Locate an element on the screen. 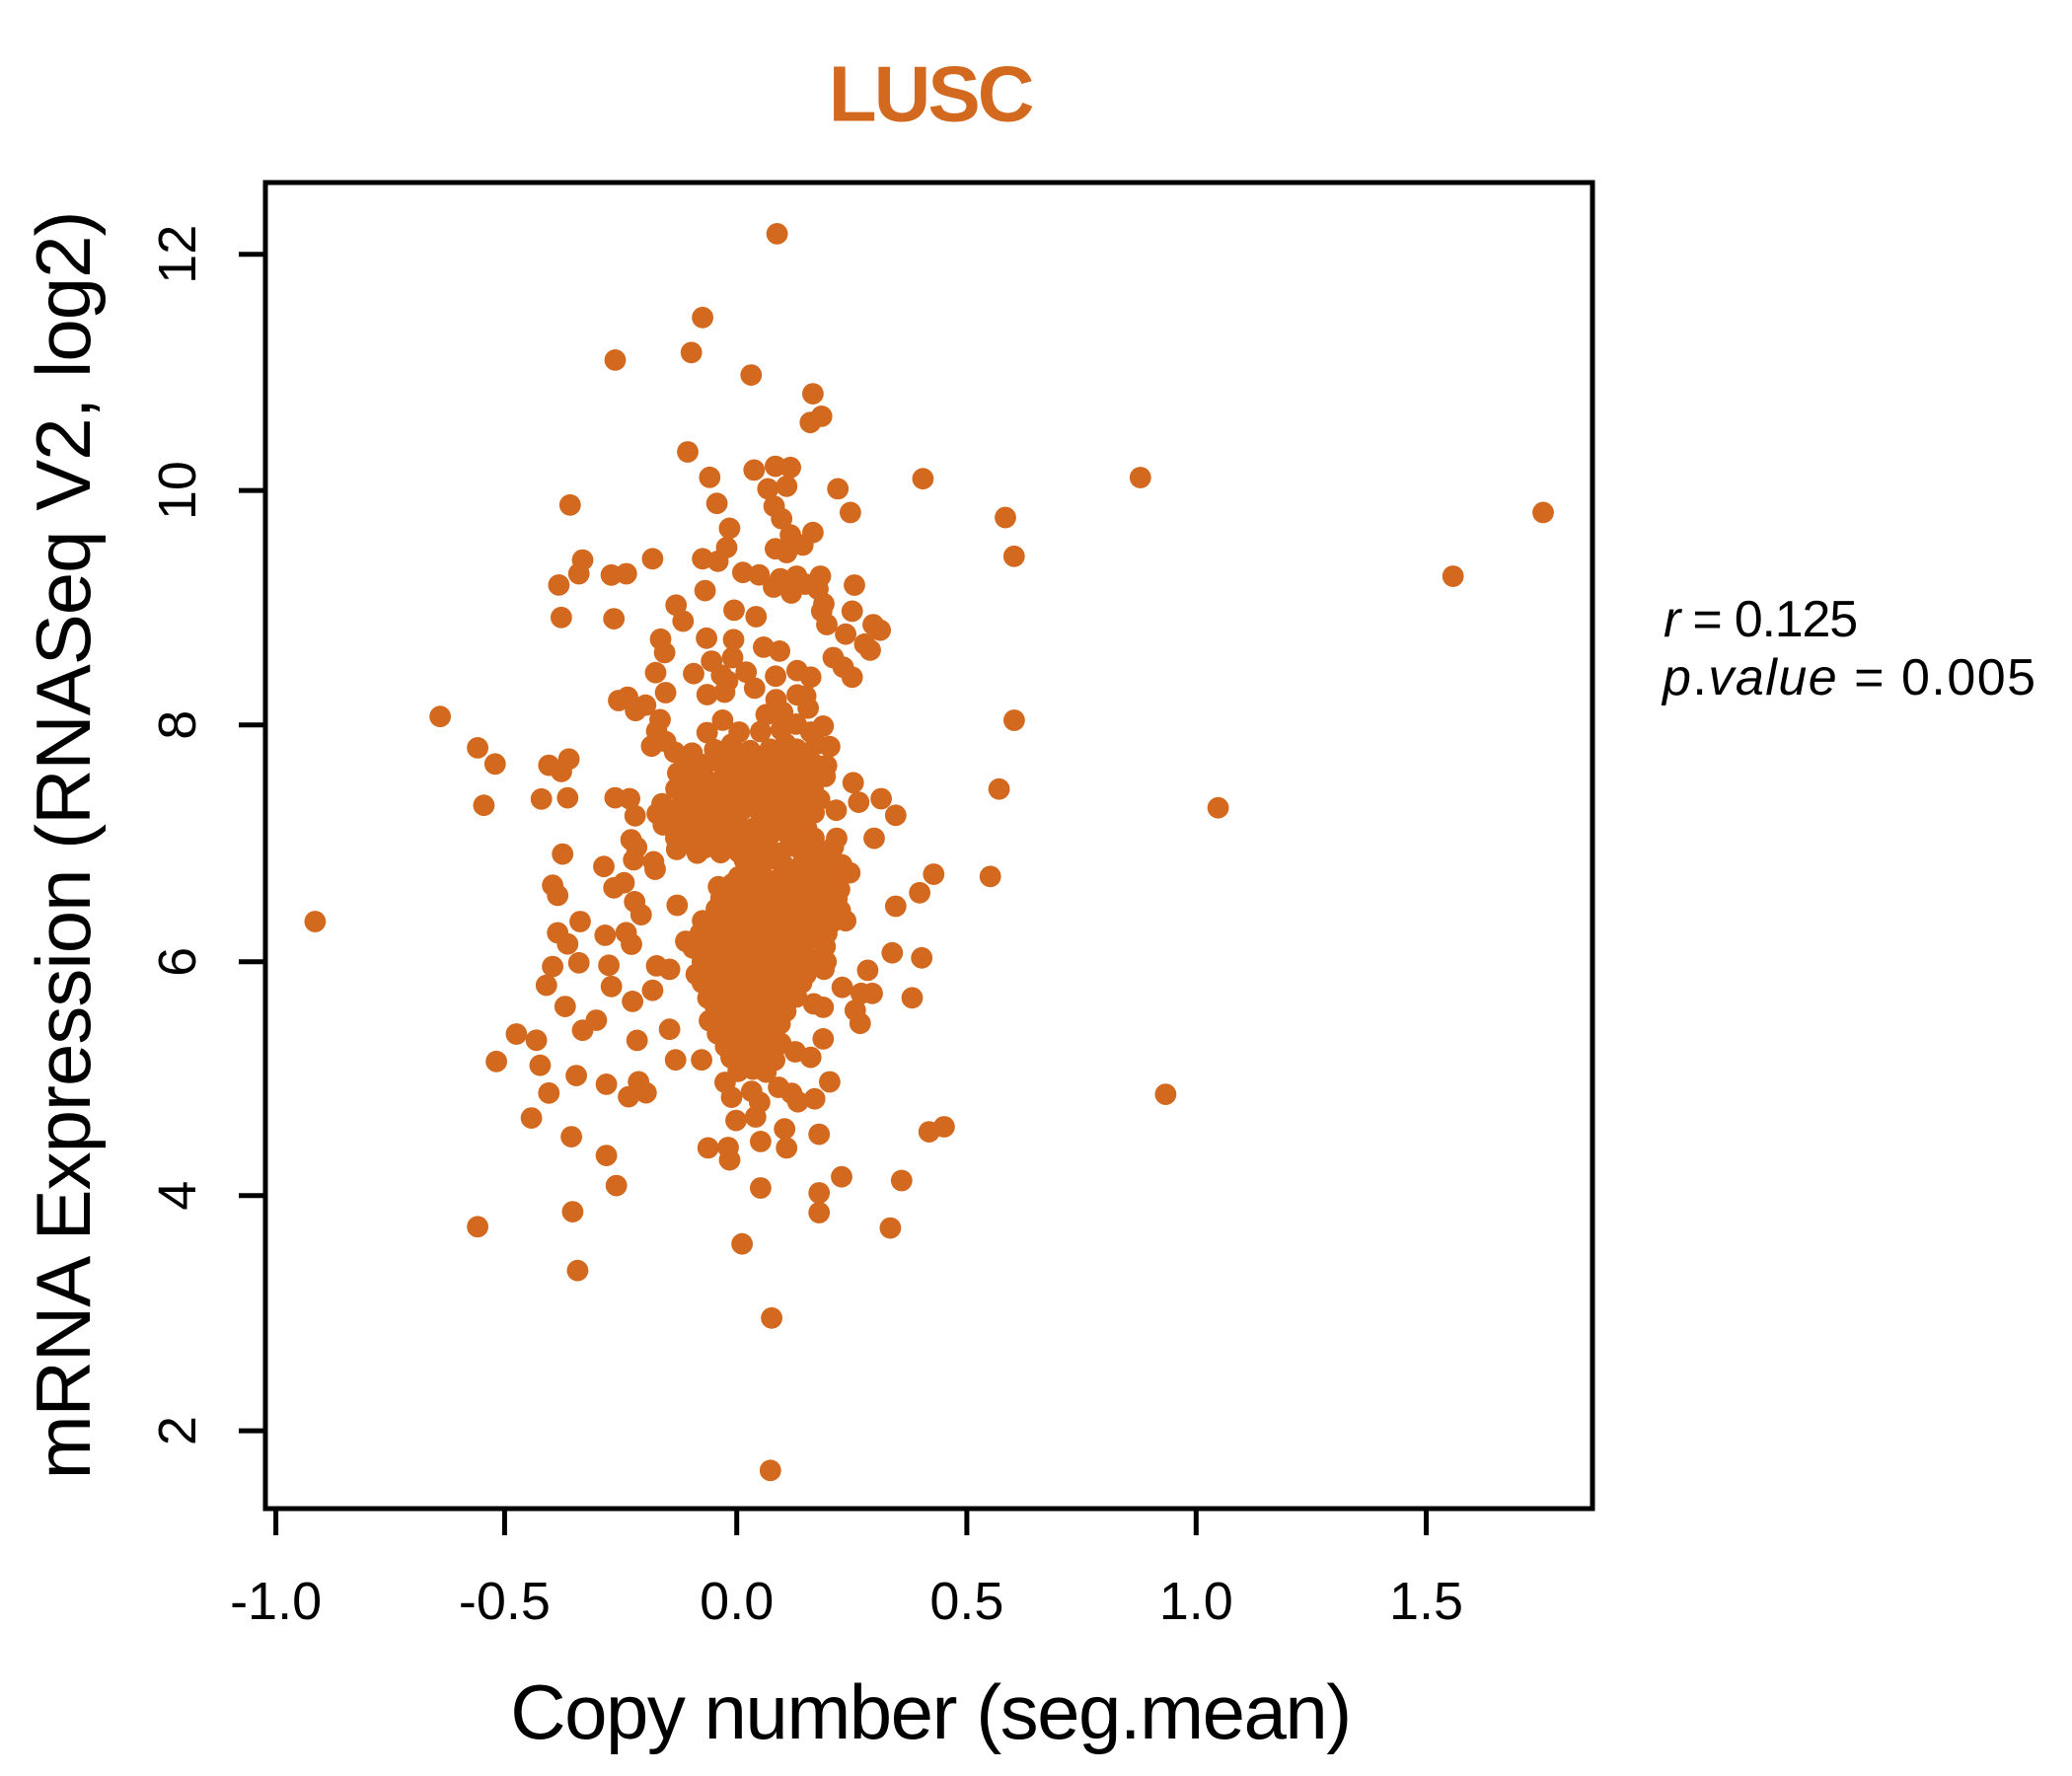 Image resolution: width=2072 pixels, height=1776 pixels. svg-text: 8 is located at coordinates (178, 725).